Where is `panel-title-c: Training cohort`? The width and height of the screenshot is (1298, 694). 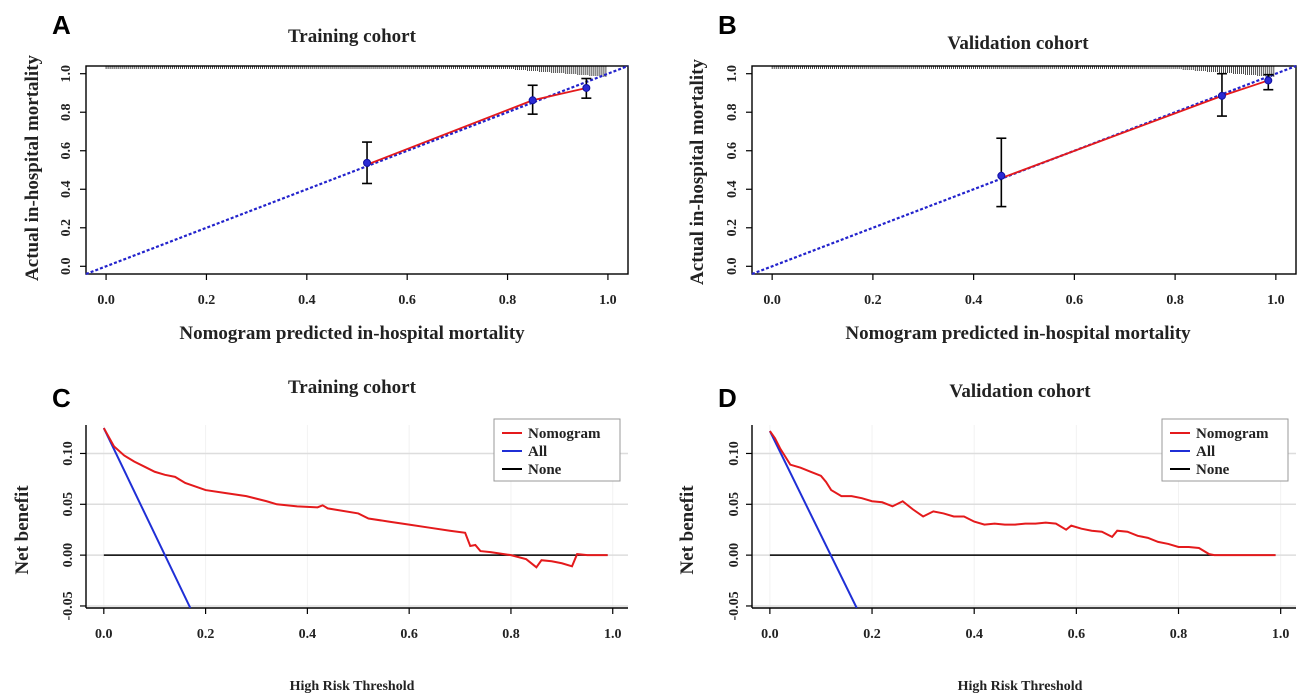 panel-title-c: Training cohort is located at coordinates (352, 387).